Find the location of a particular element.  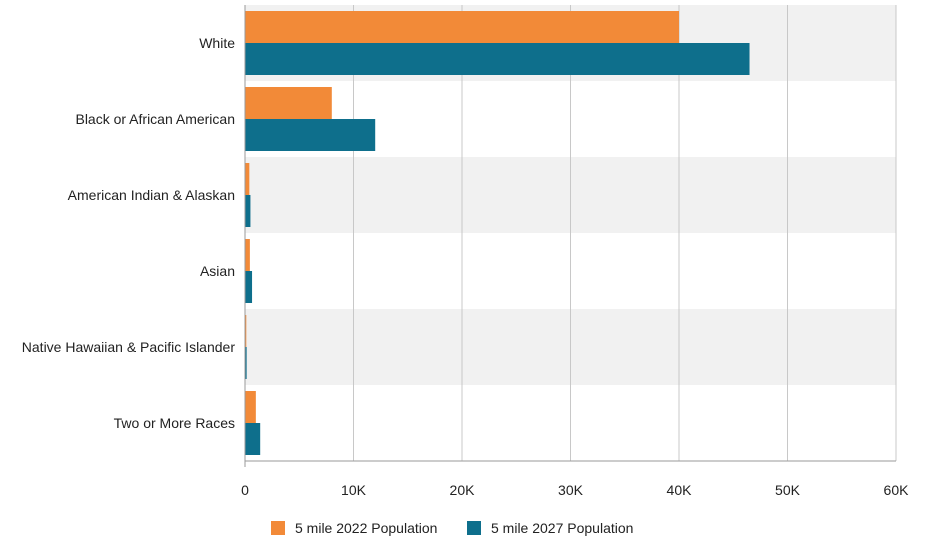

x-tick-label: 50K is located at coordinates (788, 490).